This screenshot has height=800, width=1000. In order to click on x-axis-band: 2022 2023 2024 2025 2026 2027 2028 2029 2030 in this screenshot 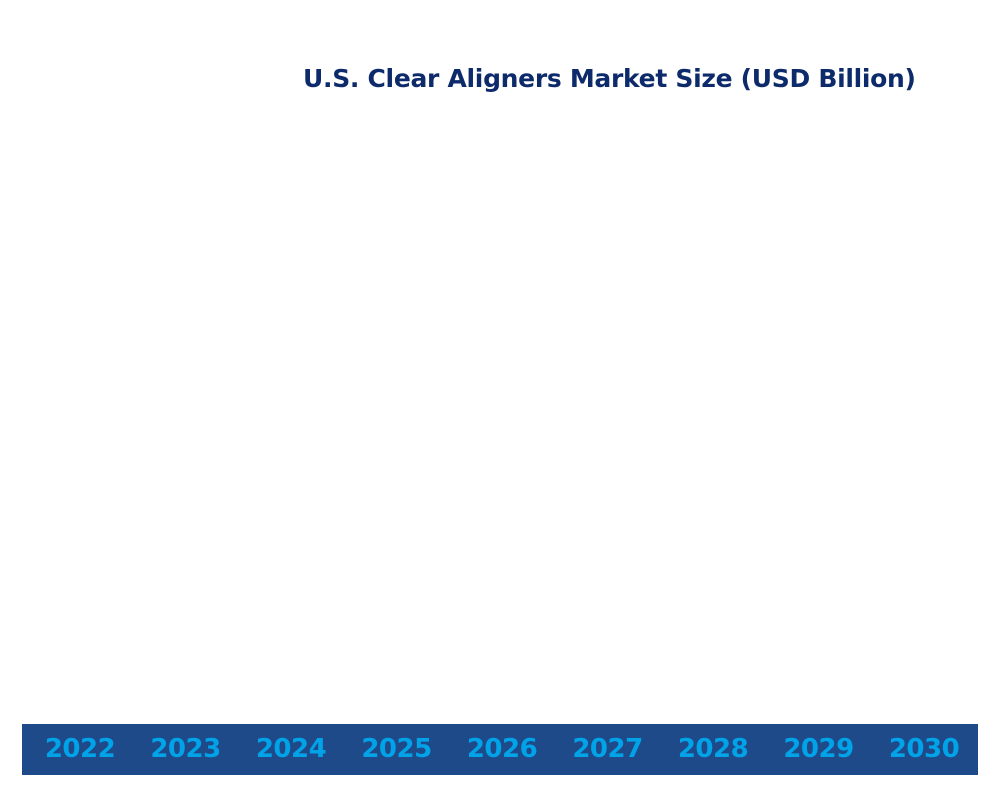, I will do `click(500, 749)`.